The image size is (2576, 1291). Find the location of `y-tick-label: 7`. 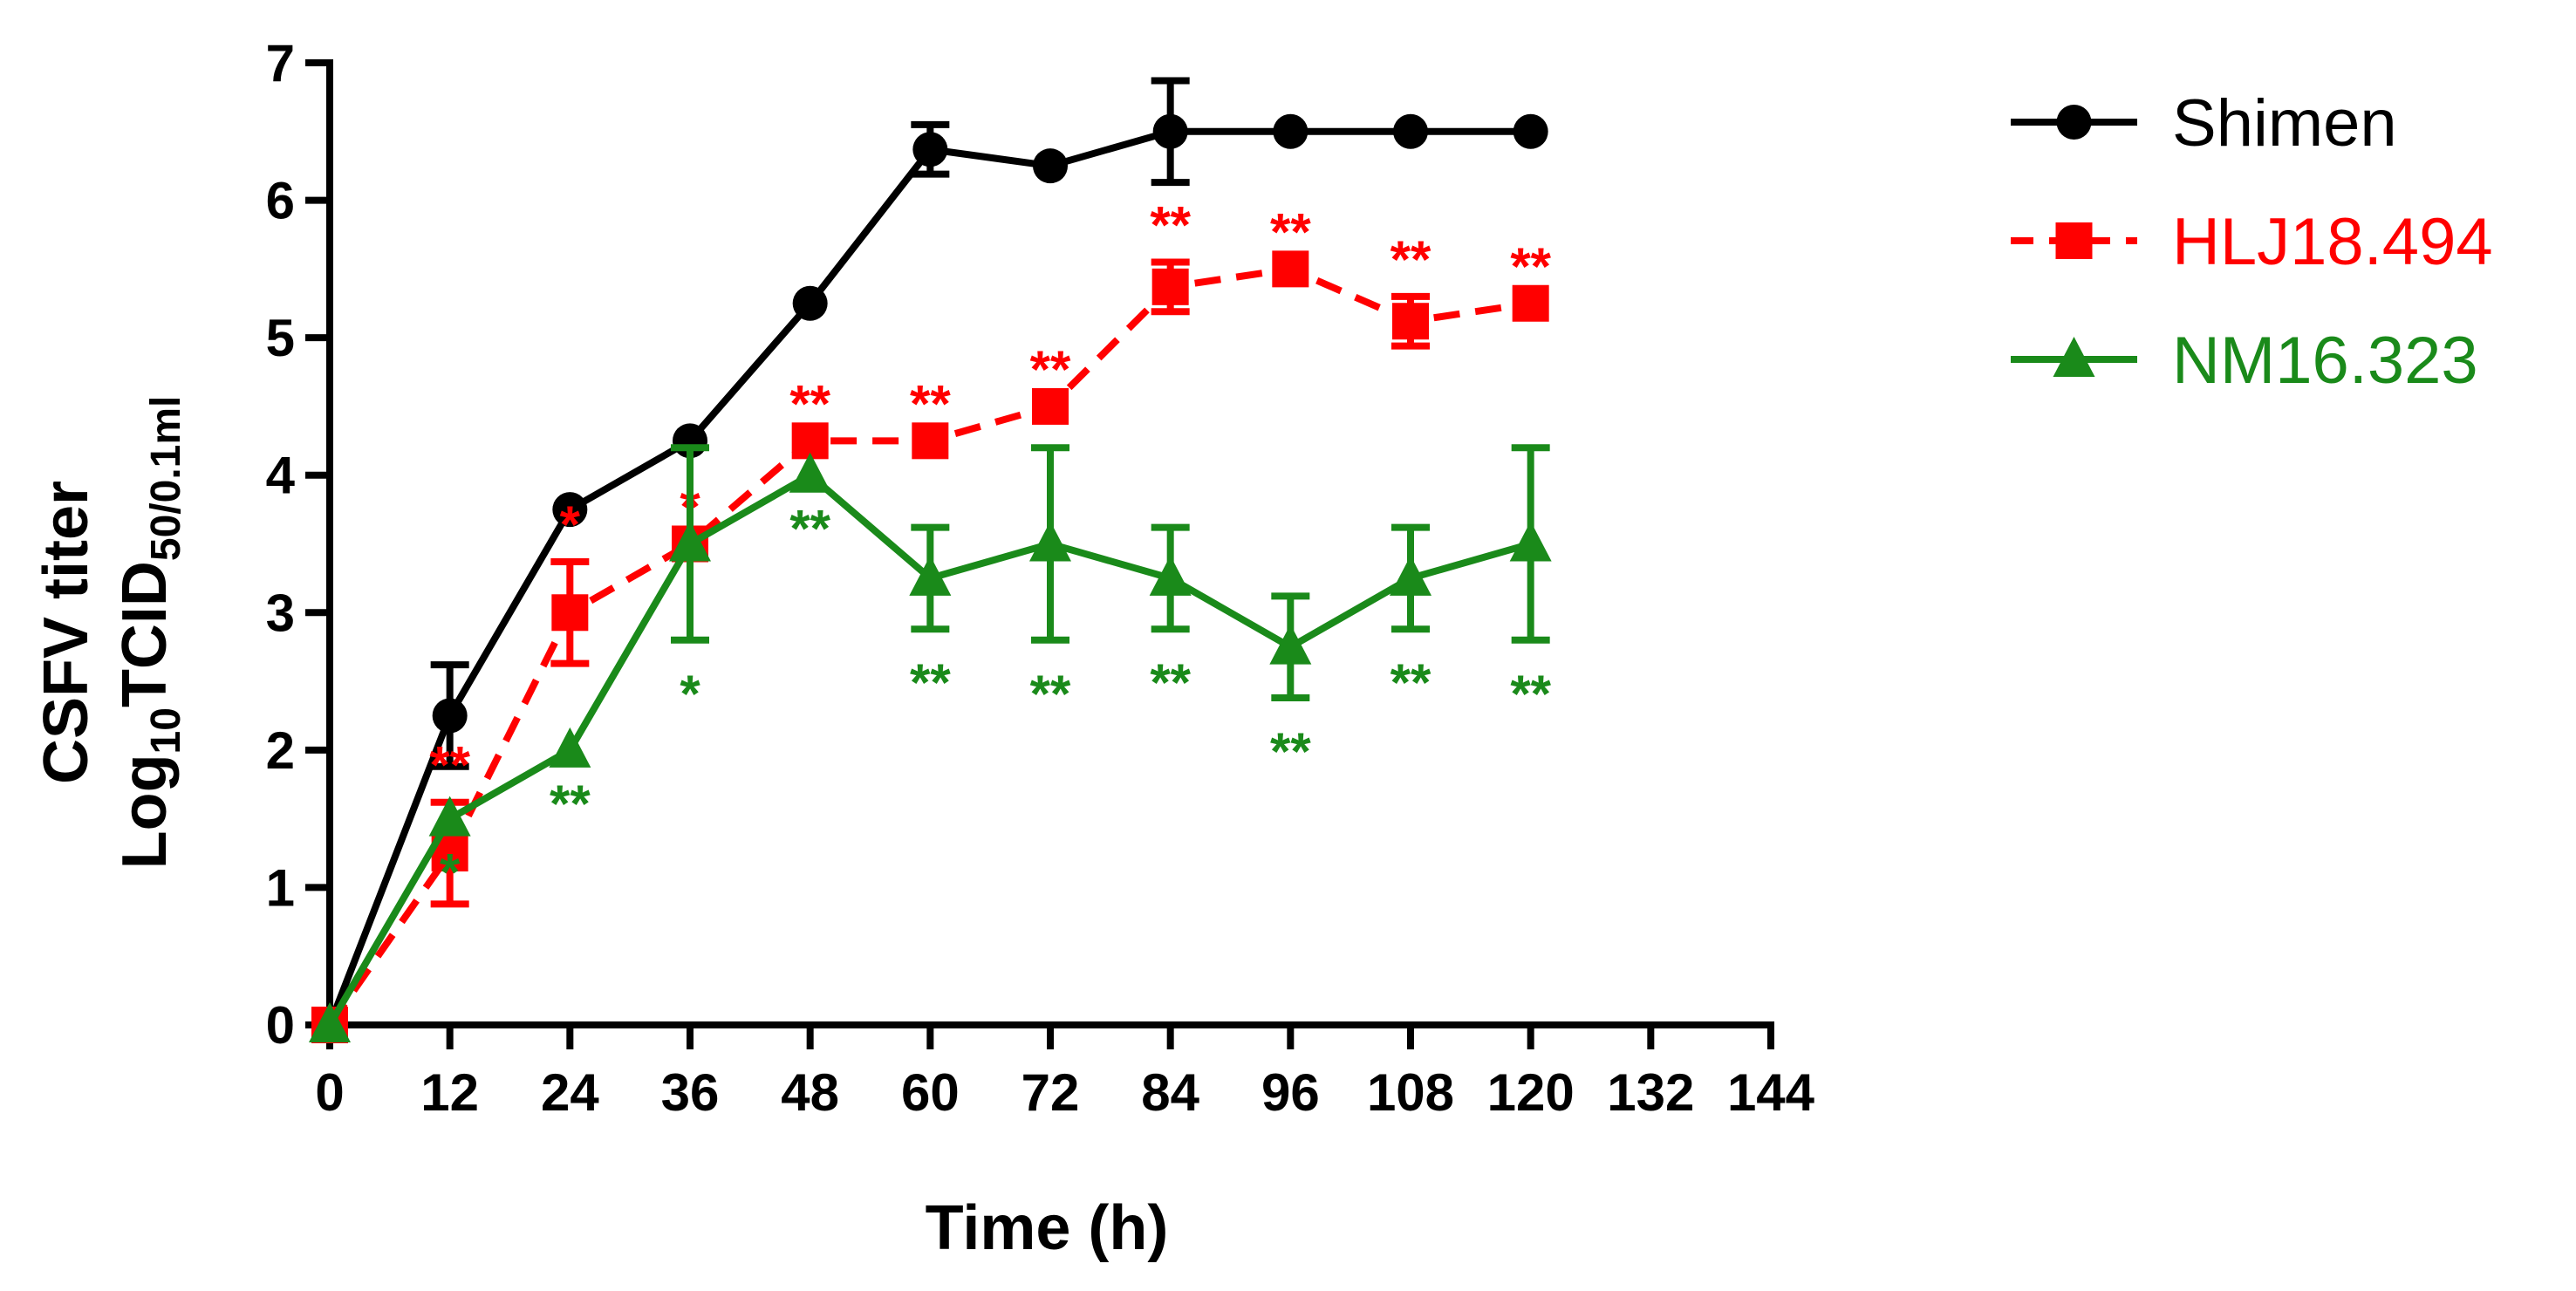

y-tick-label: 7 is located at coordinates (280, 63).